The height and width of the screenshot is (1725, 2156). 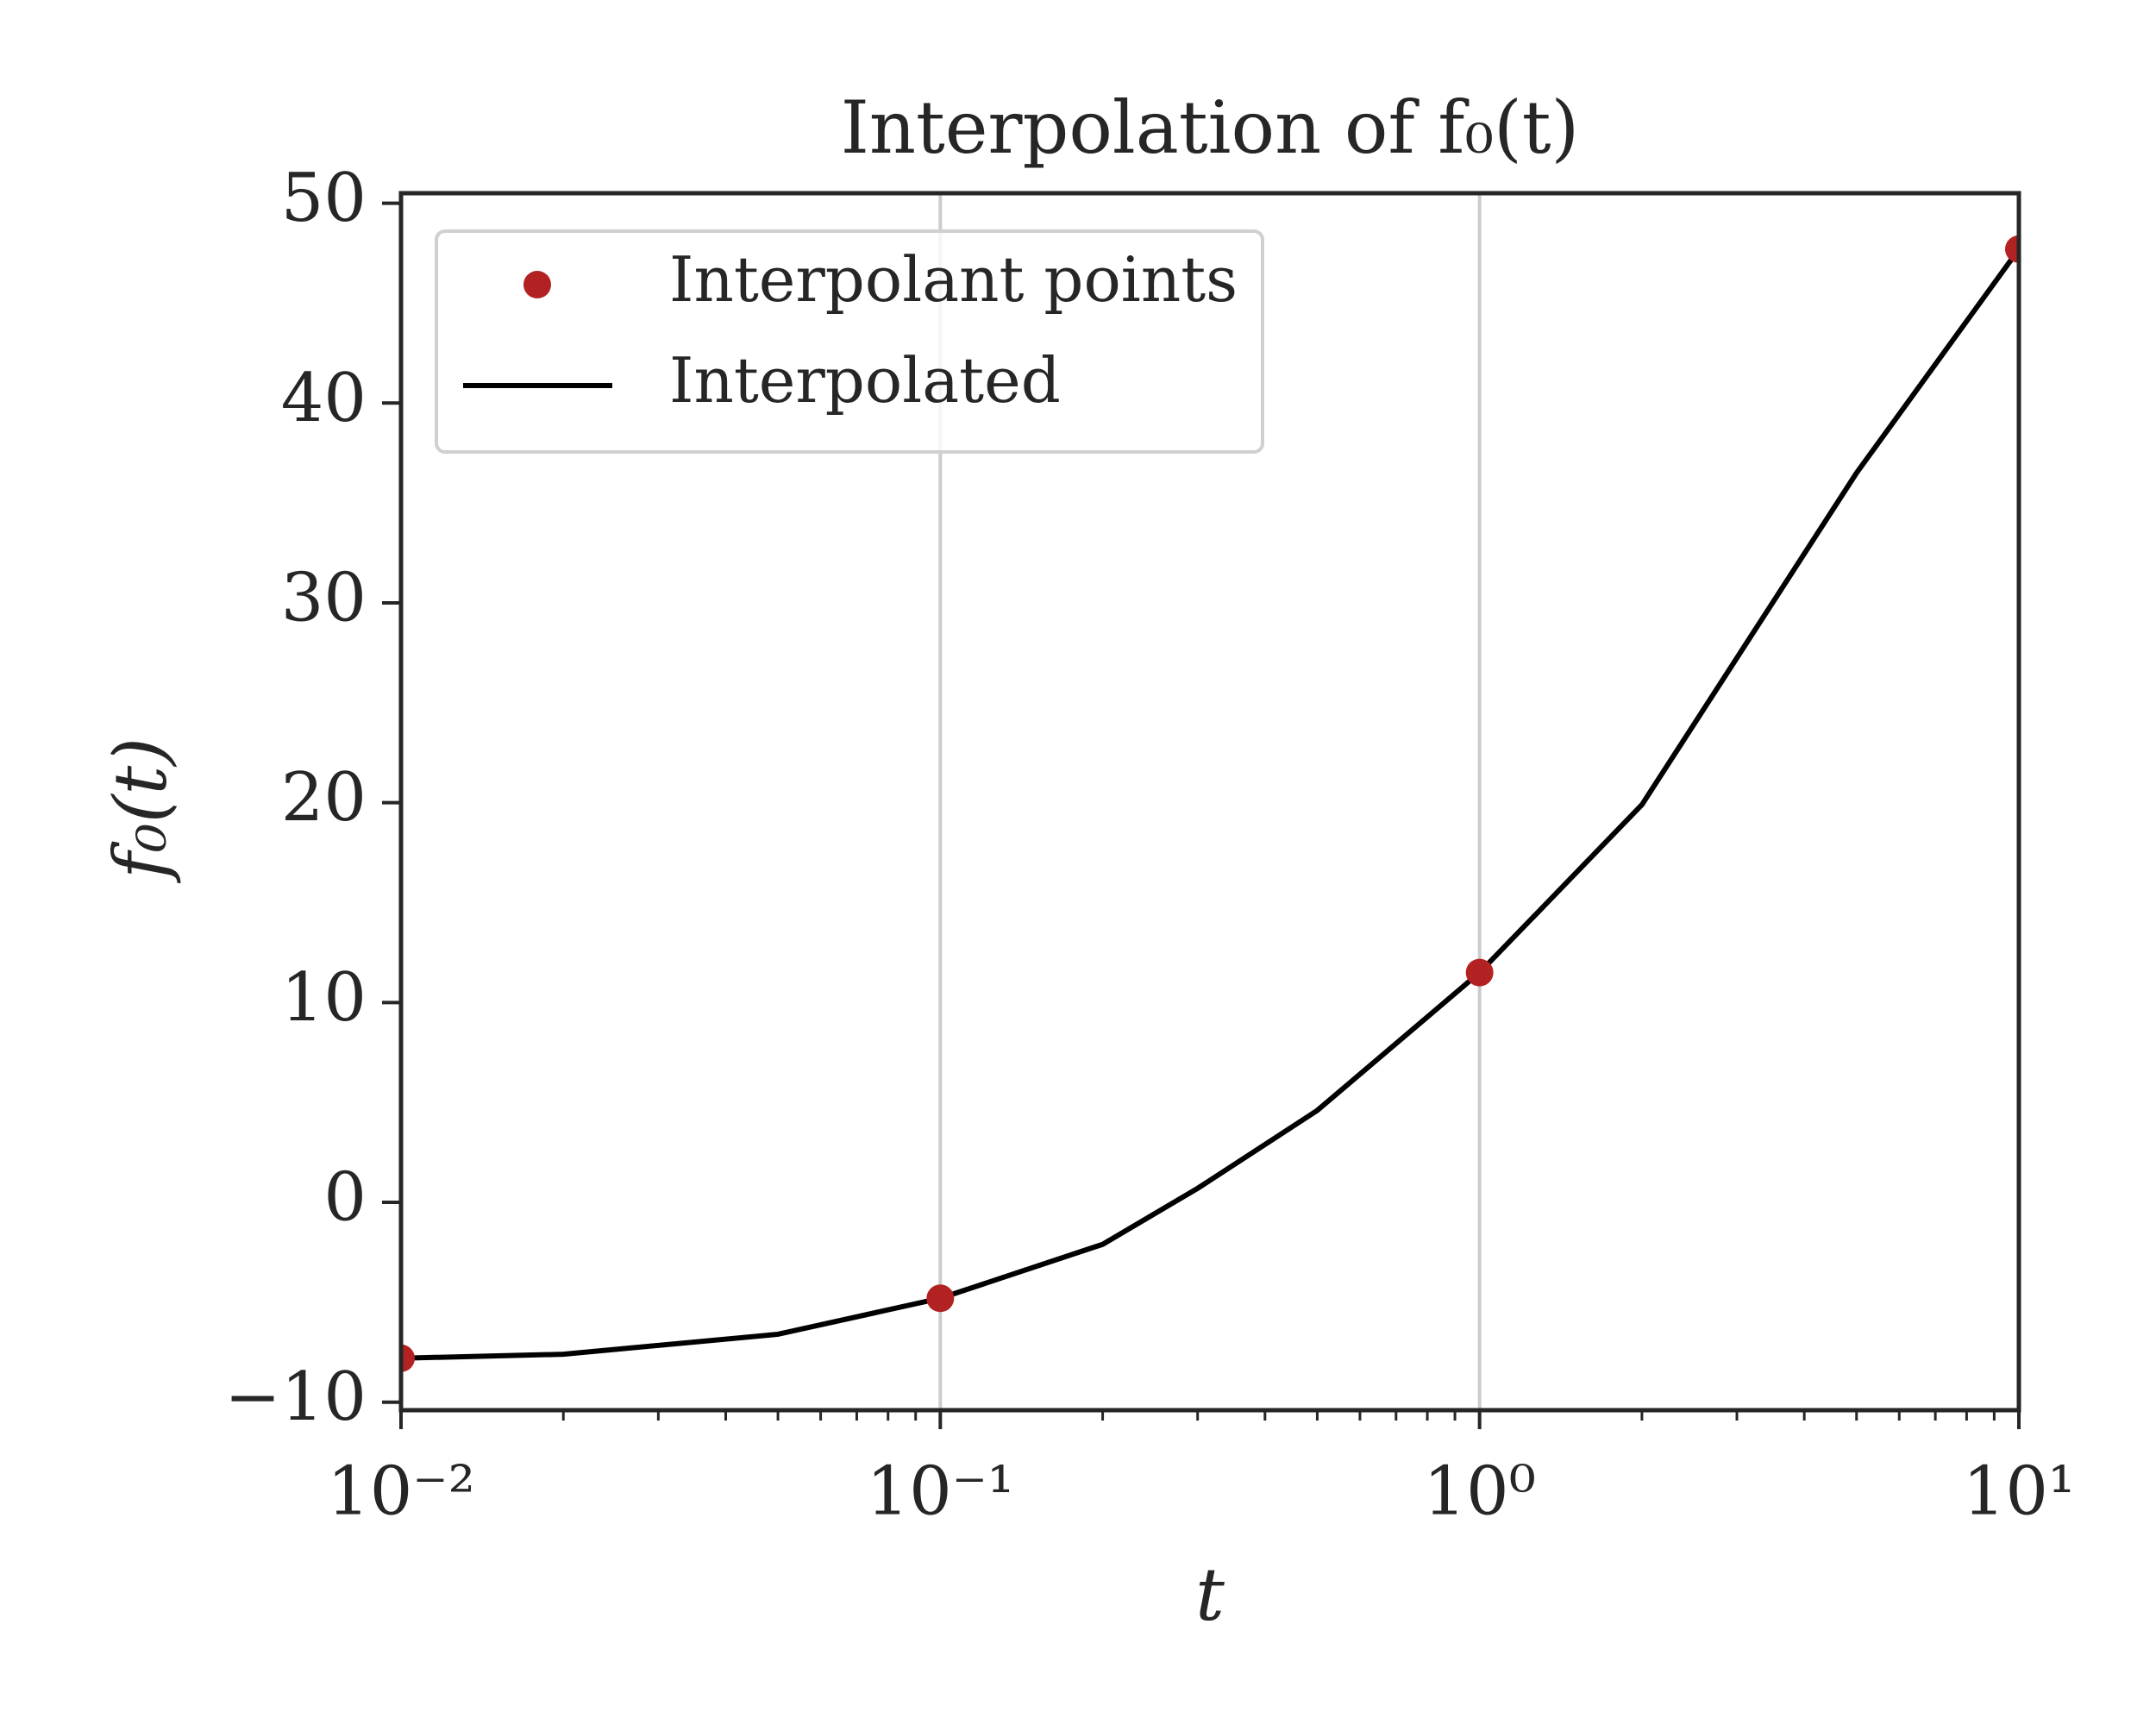 What do you see at coordinates (537, 284) in the screenshot?
I see `legend-marker` at bounding box center [537, 284].